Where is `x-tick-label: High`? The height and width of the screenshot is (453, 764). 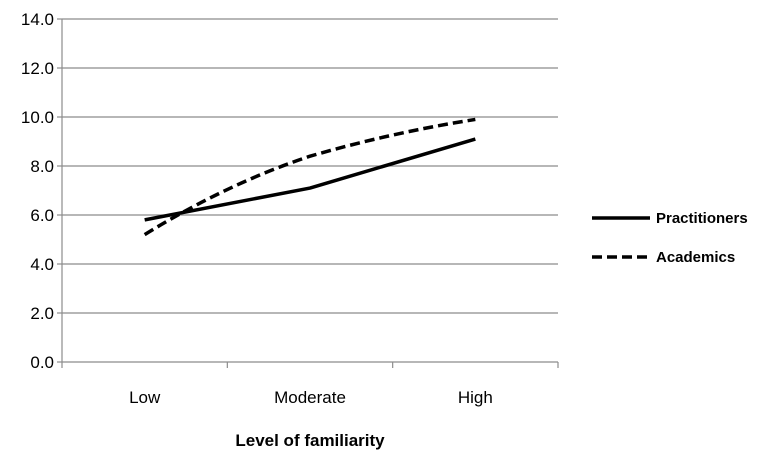 x-tick-label: High is located at coordinates (475, 397).